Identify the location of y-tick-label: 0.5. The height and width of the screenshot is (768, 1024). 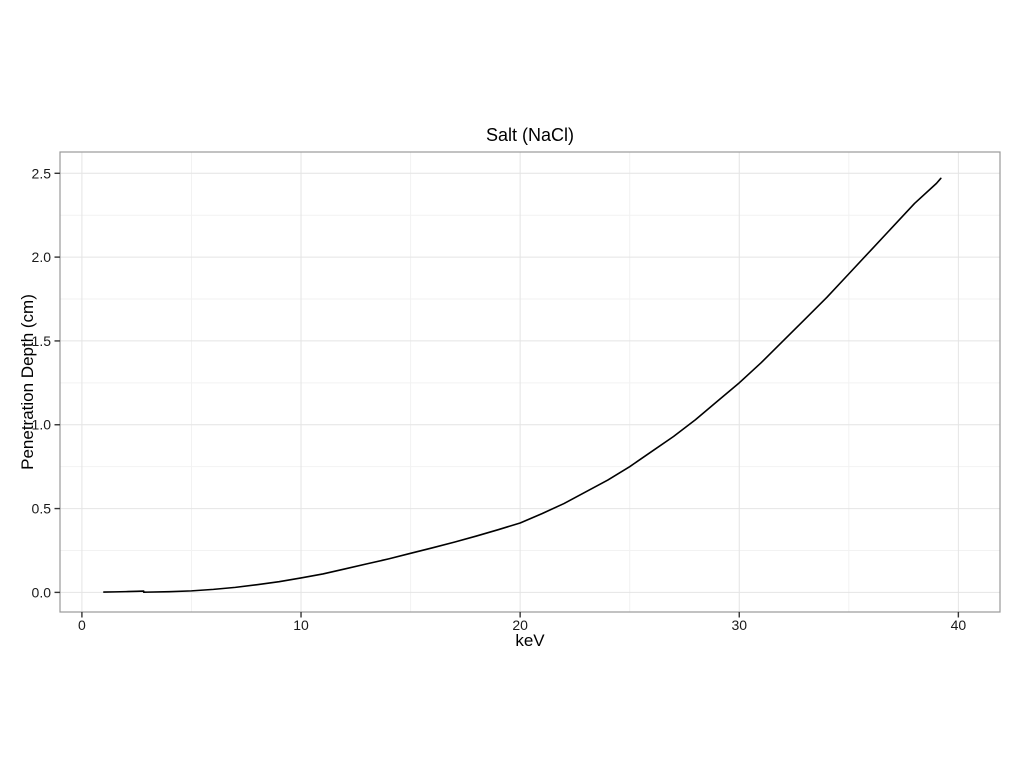
(42, 509).